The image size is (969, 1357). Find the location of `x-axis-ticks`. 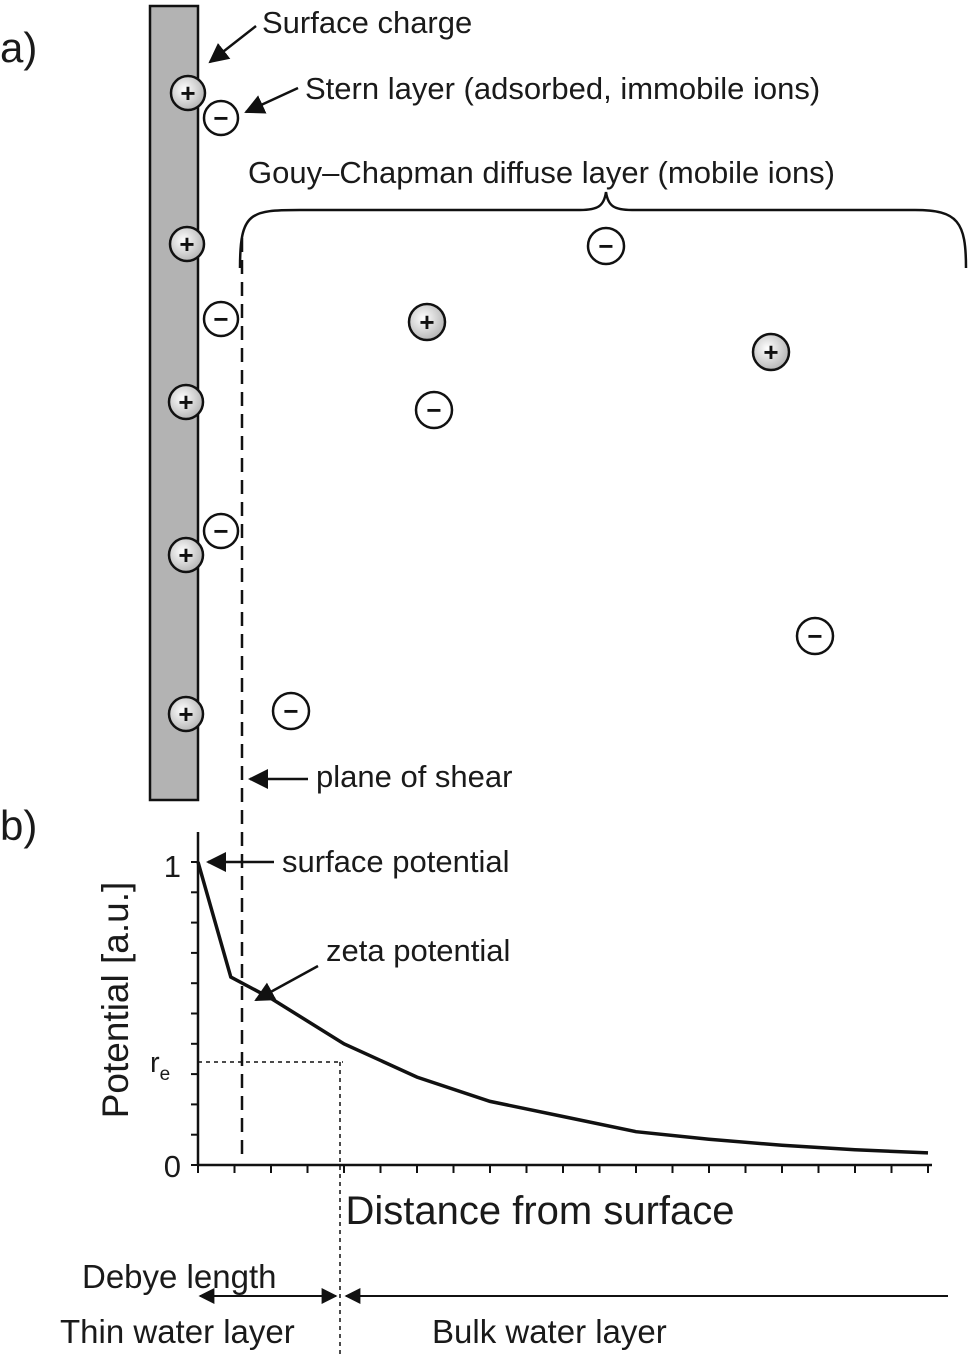

x-axis-ticks is located at coordinates (563, 1169).